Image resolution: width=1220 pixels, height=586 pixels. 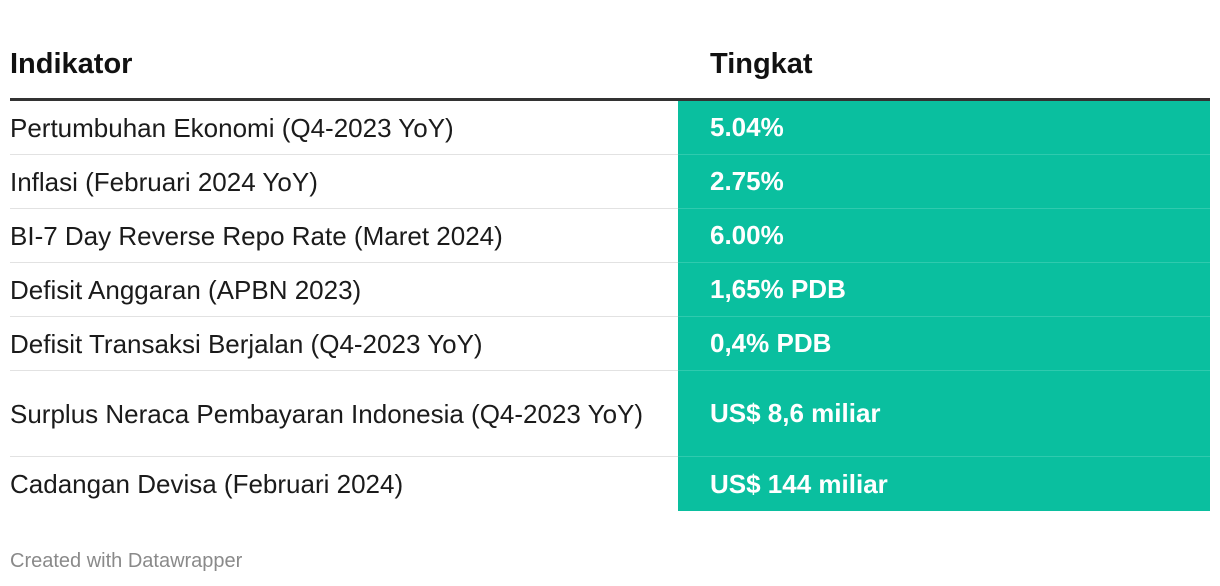 What do you see at coordinates (344, 128) in the screenshot?
I see `indicator-cell: Pertumbuhan Ekonomi (Q4-2023 YoY)` at bounding box center [344, 128].